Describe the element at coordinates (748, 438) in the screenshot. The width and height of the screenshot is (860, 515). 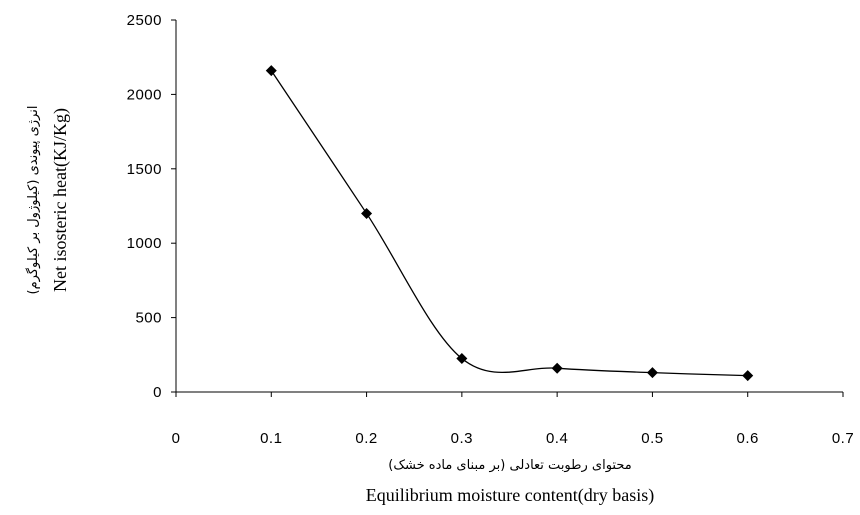
I see `x-tick-label: 0.6` at that location.